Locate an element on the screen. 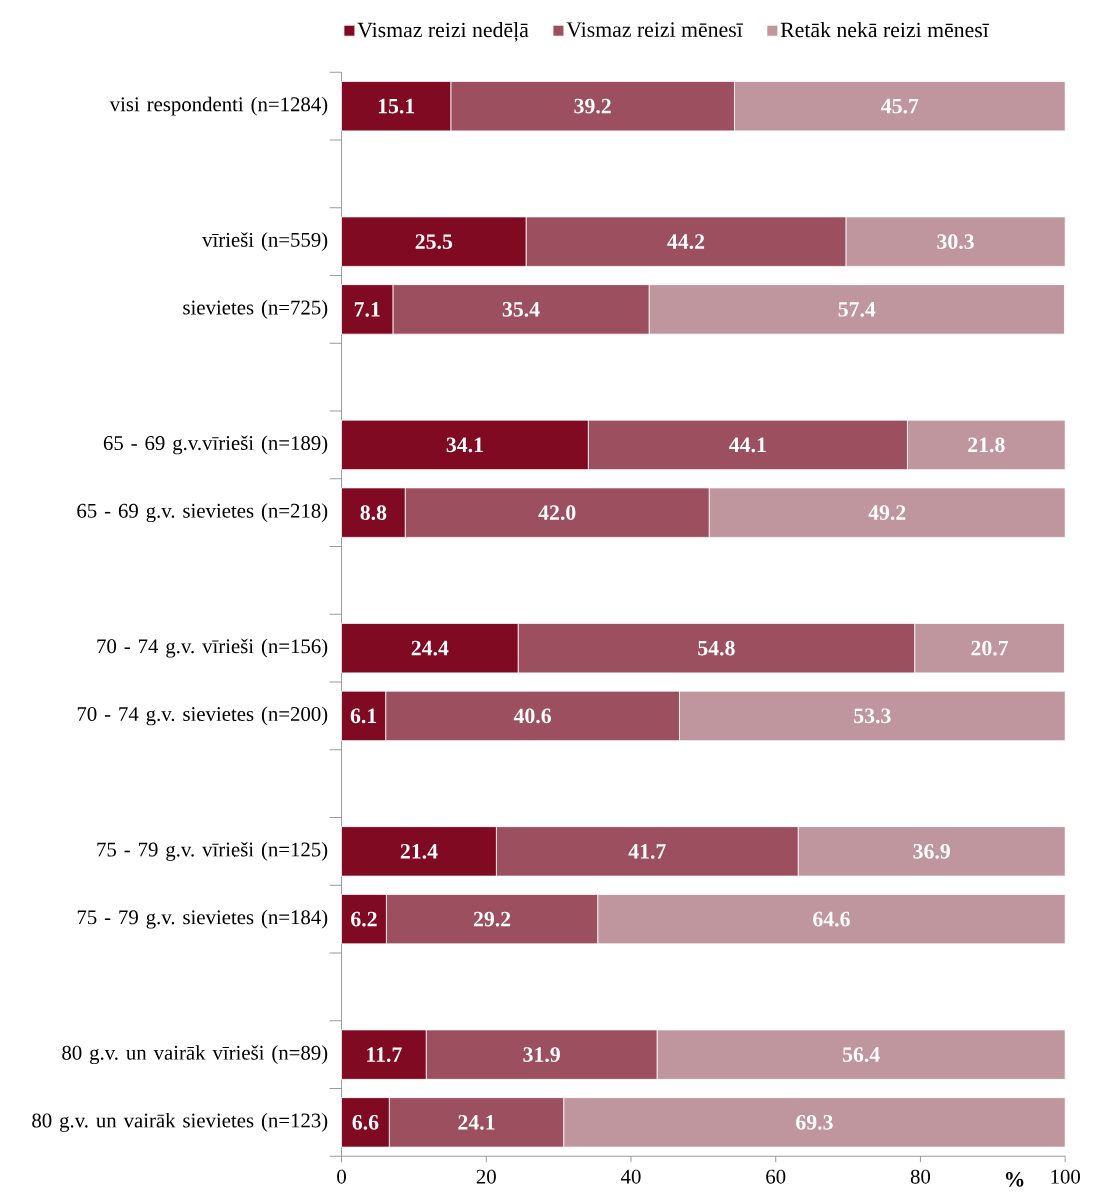  x-tick-label: 60 is located at coordinates (776, 1176).